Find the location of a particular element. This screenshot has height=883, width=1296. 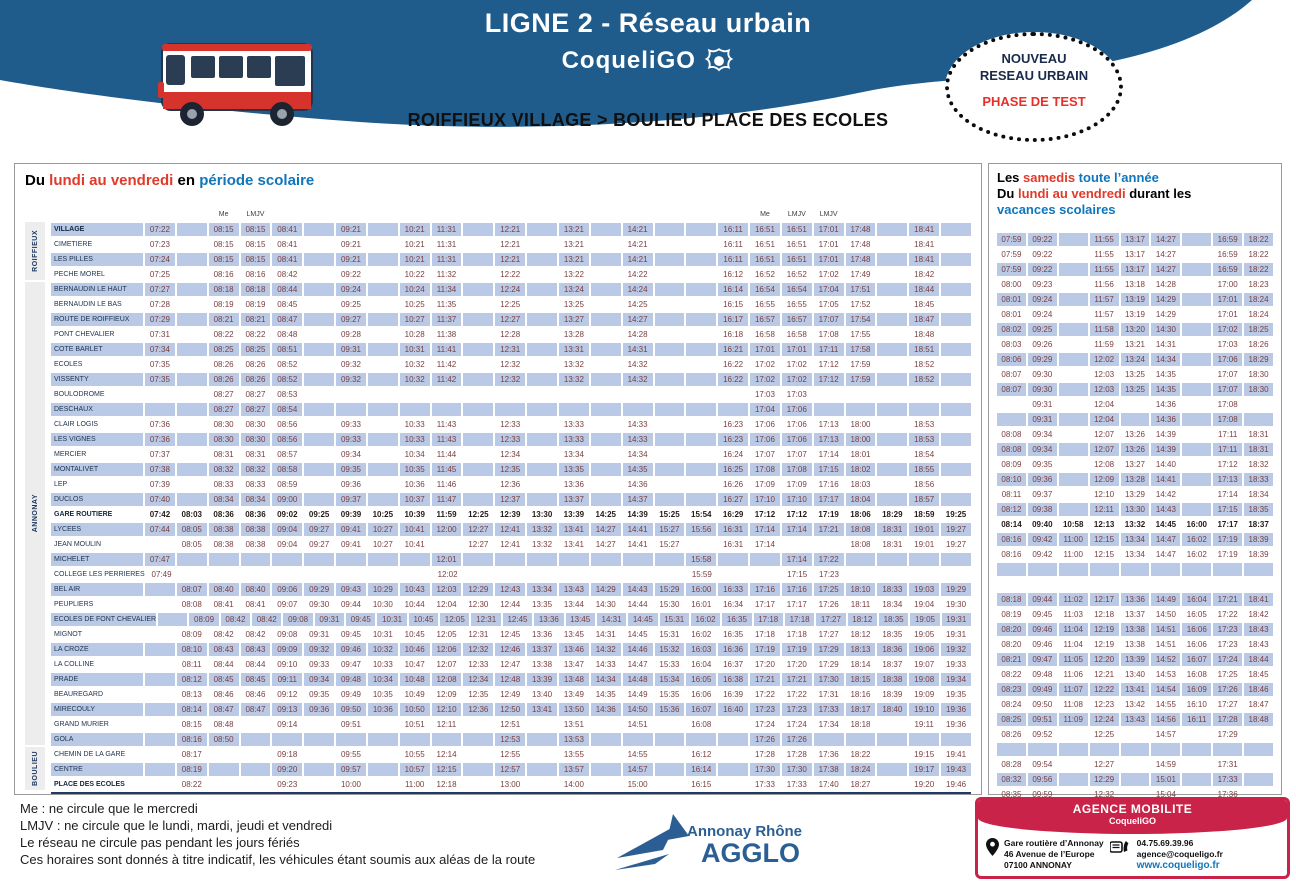

time-cell: 11:03 is located at coordinates (1073, 614).